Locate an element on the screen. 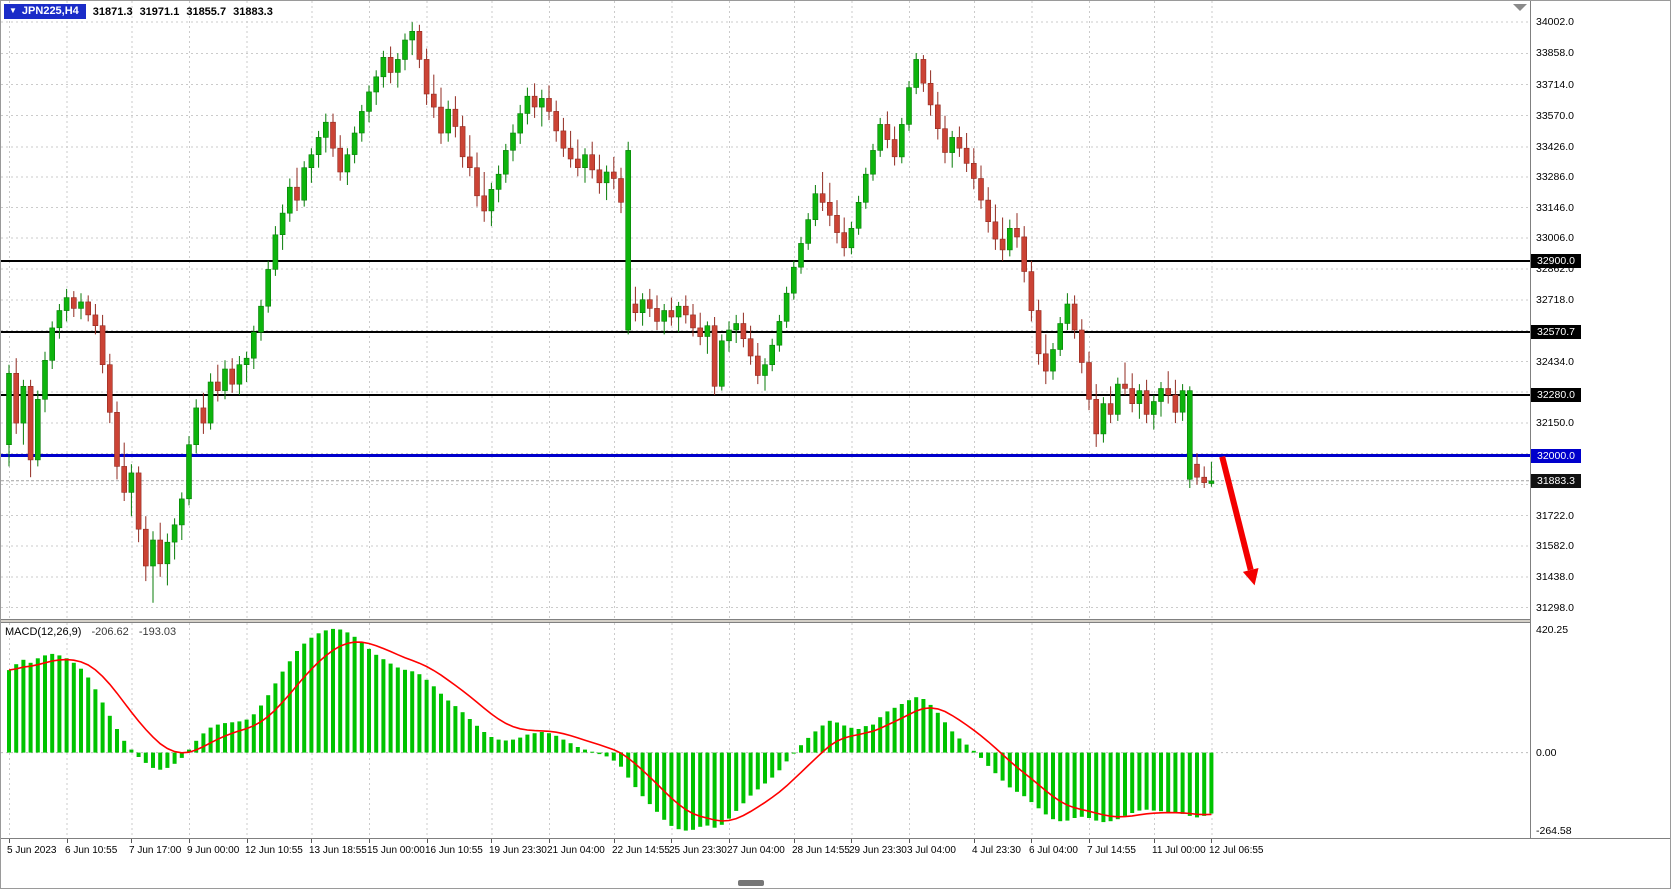 The image size is (1671, 889). bottom-scro ll-area is located at coordinates (835, 875).